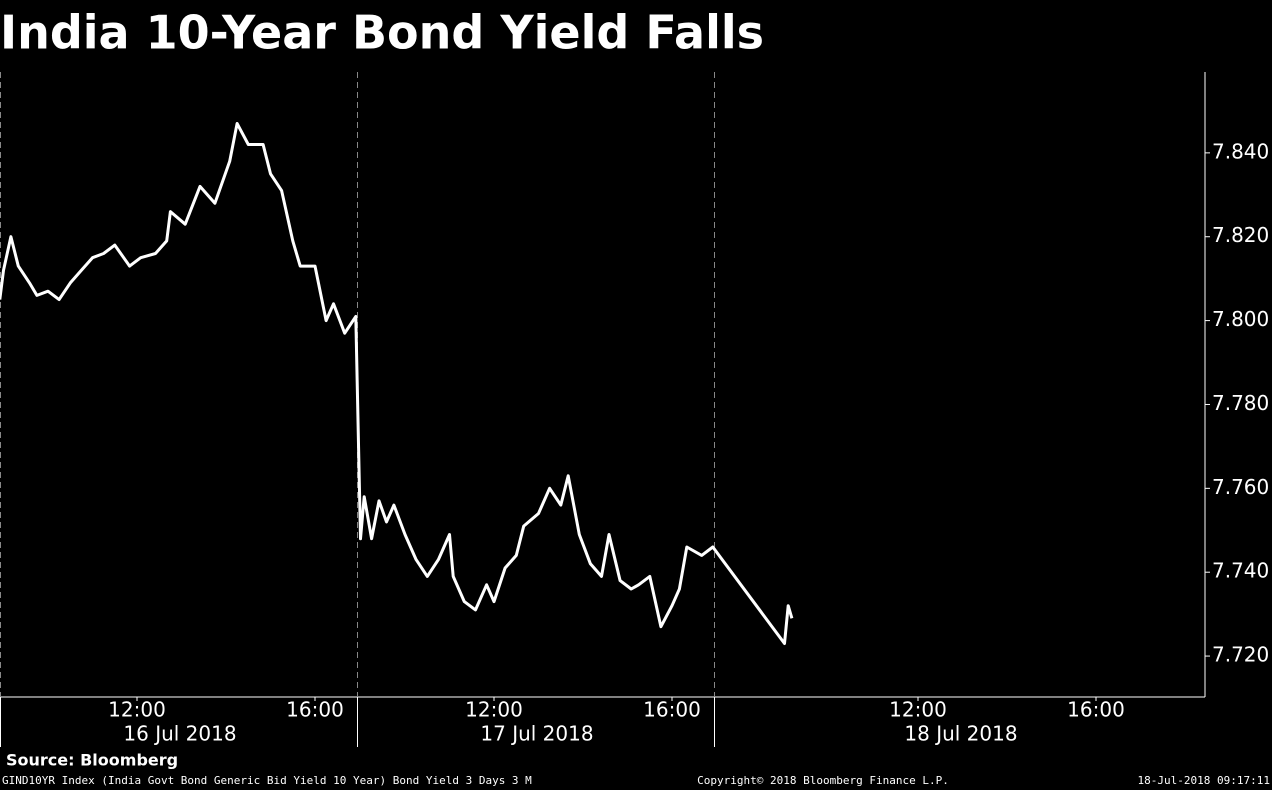 The image size is (1272, 790). I want to click on y-tick-label: 7.840, so click(1240, 151).